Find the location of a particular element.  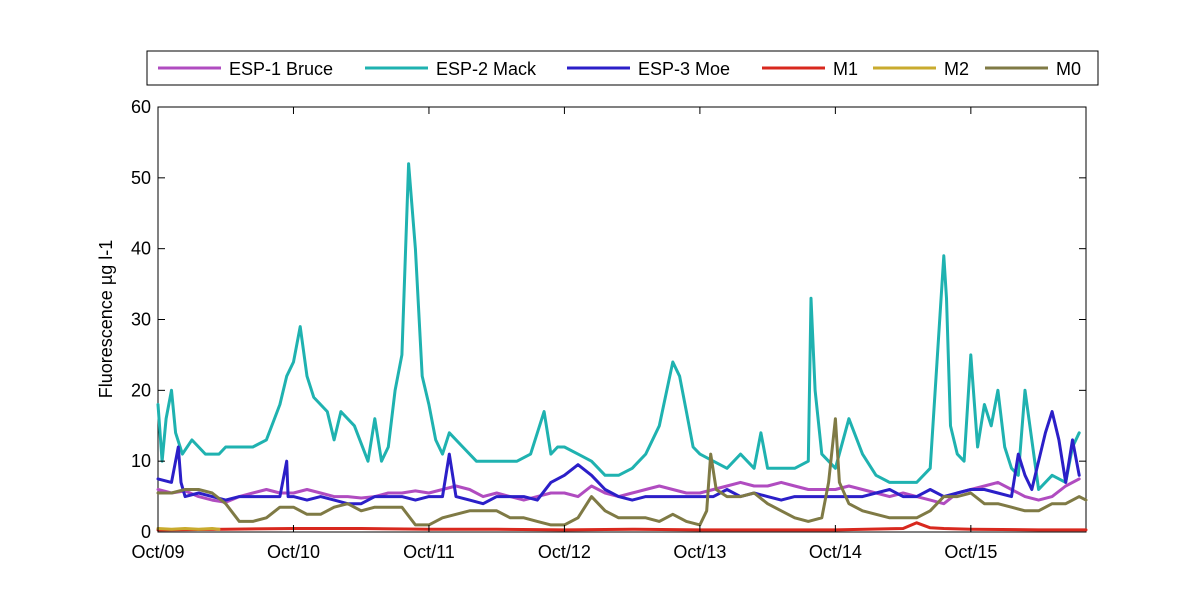

x-tick-label: Oct/09 is located at coordinates (157, 552).